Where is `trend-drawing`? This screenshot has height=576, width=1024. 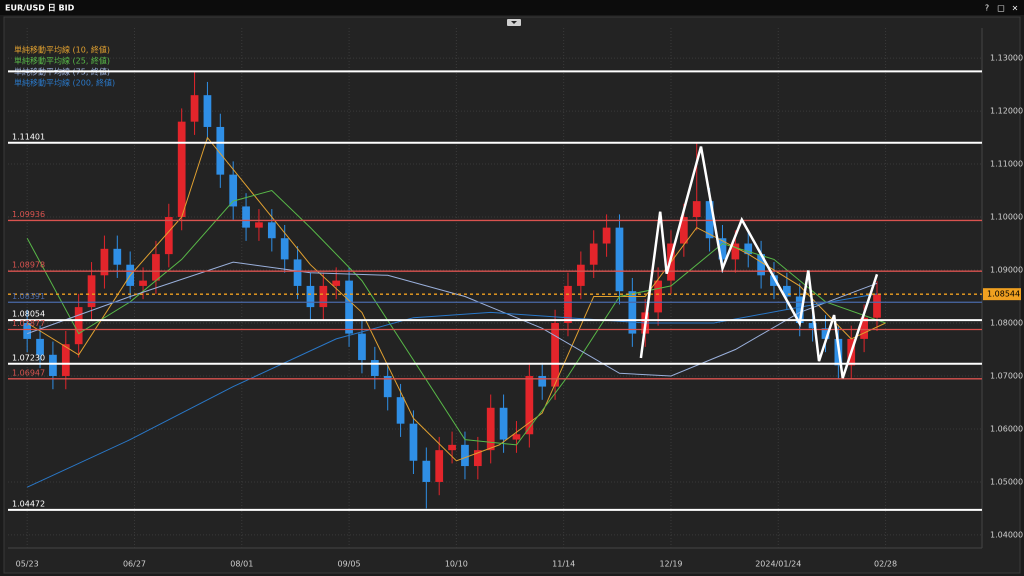
trend-drawing is located at coordinates (759, 262).